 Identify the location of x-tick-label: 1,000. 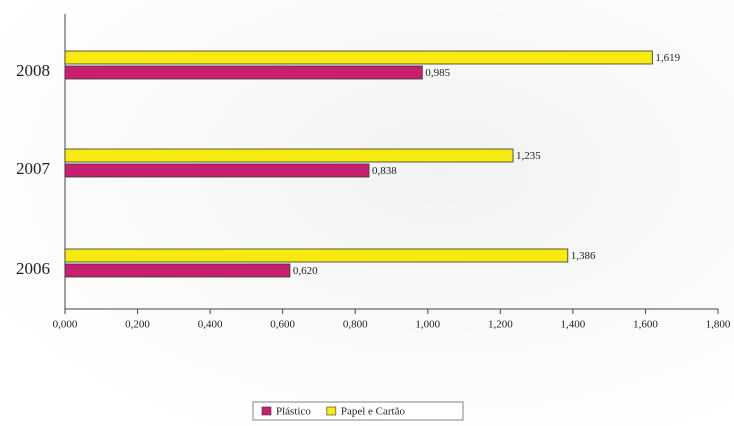
(427, 325).